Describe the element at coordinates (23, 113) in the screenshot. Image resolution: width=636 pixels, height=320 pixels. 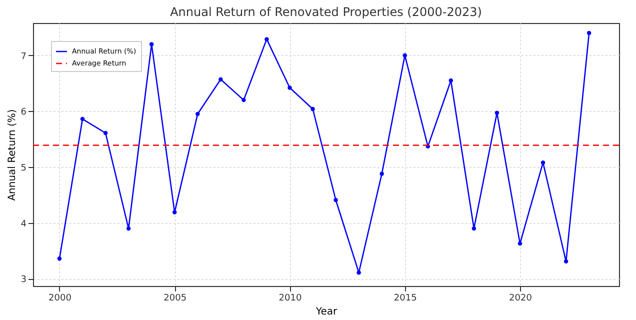
I see `y-tick-label: 6` at that location.